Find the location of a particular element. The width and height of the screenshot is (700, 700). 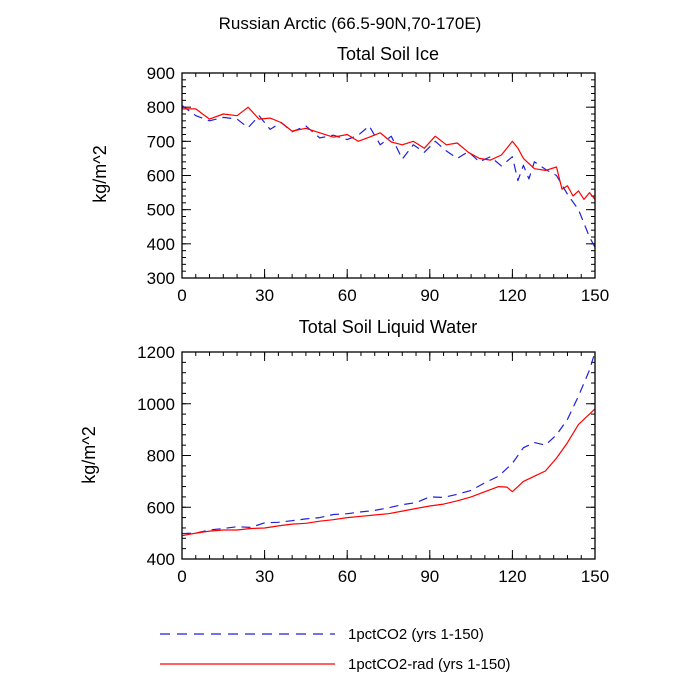

y-tick-label: 700 is located at coordinates (161, 141).